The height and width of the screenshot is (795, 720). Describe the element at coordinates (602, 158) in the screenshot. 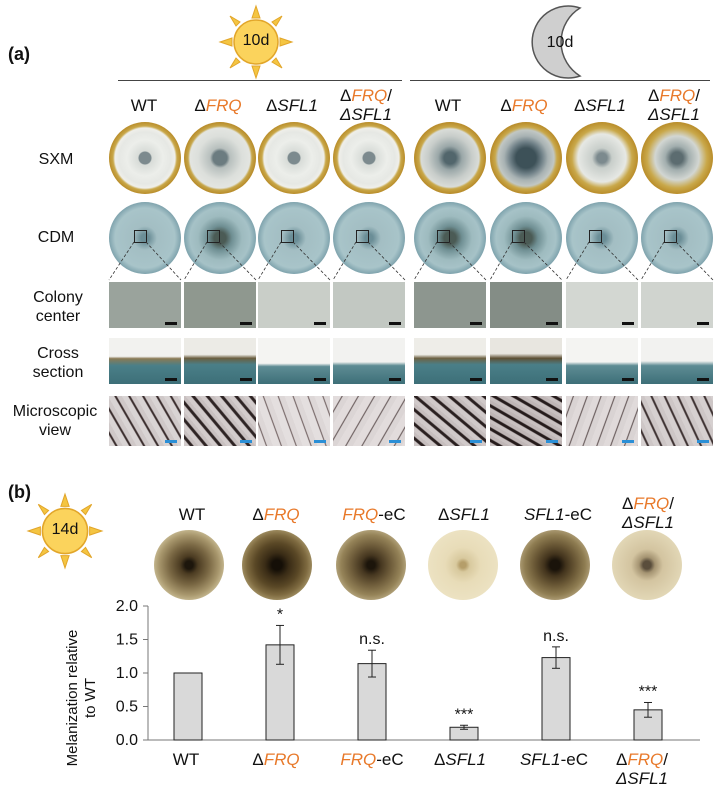

I see `sxm-plate-sfl1-dark` at that location.